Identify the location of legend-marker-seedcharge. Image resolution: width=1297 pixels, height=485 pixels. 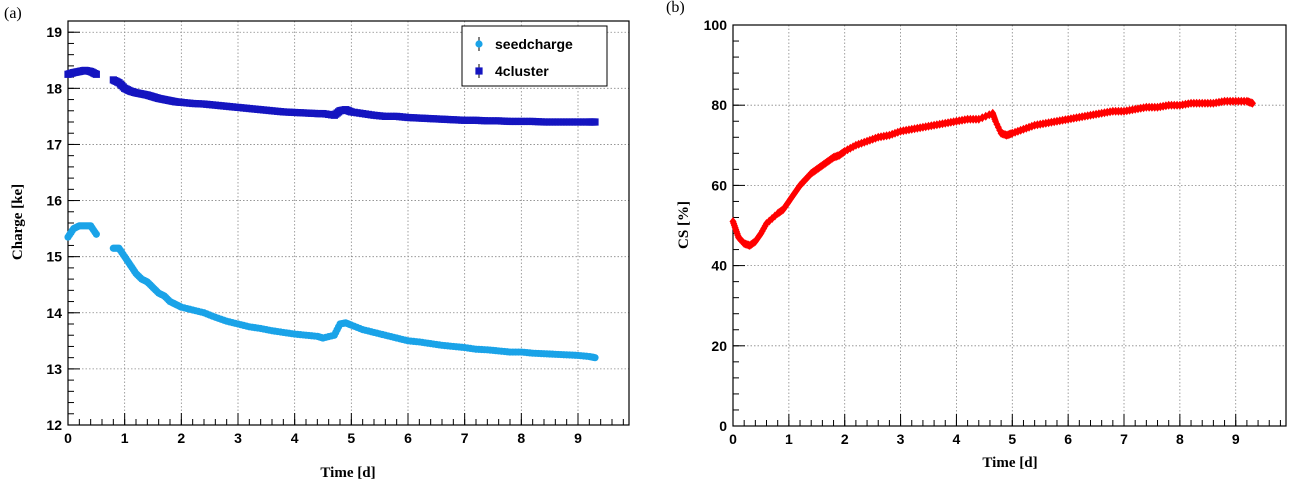
(479, 44).